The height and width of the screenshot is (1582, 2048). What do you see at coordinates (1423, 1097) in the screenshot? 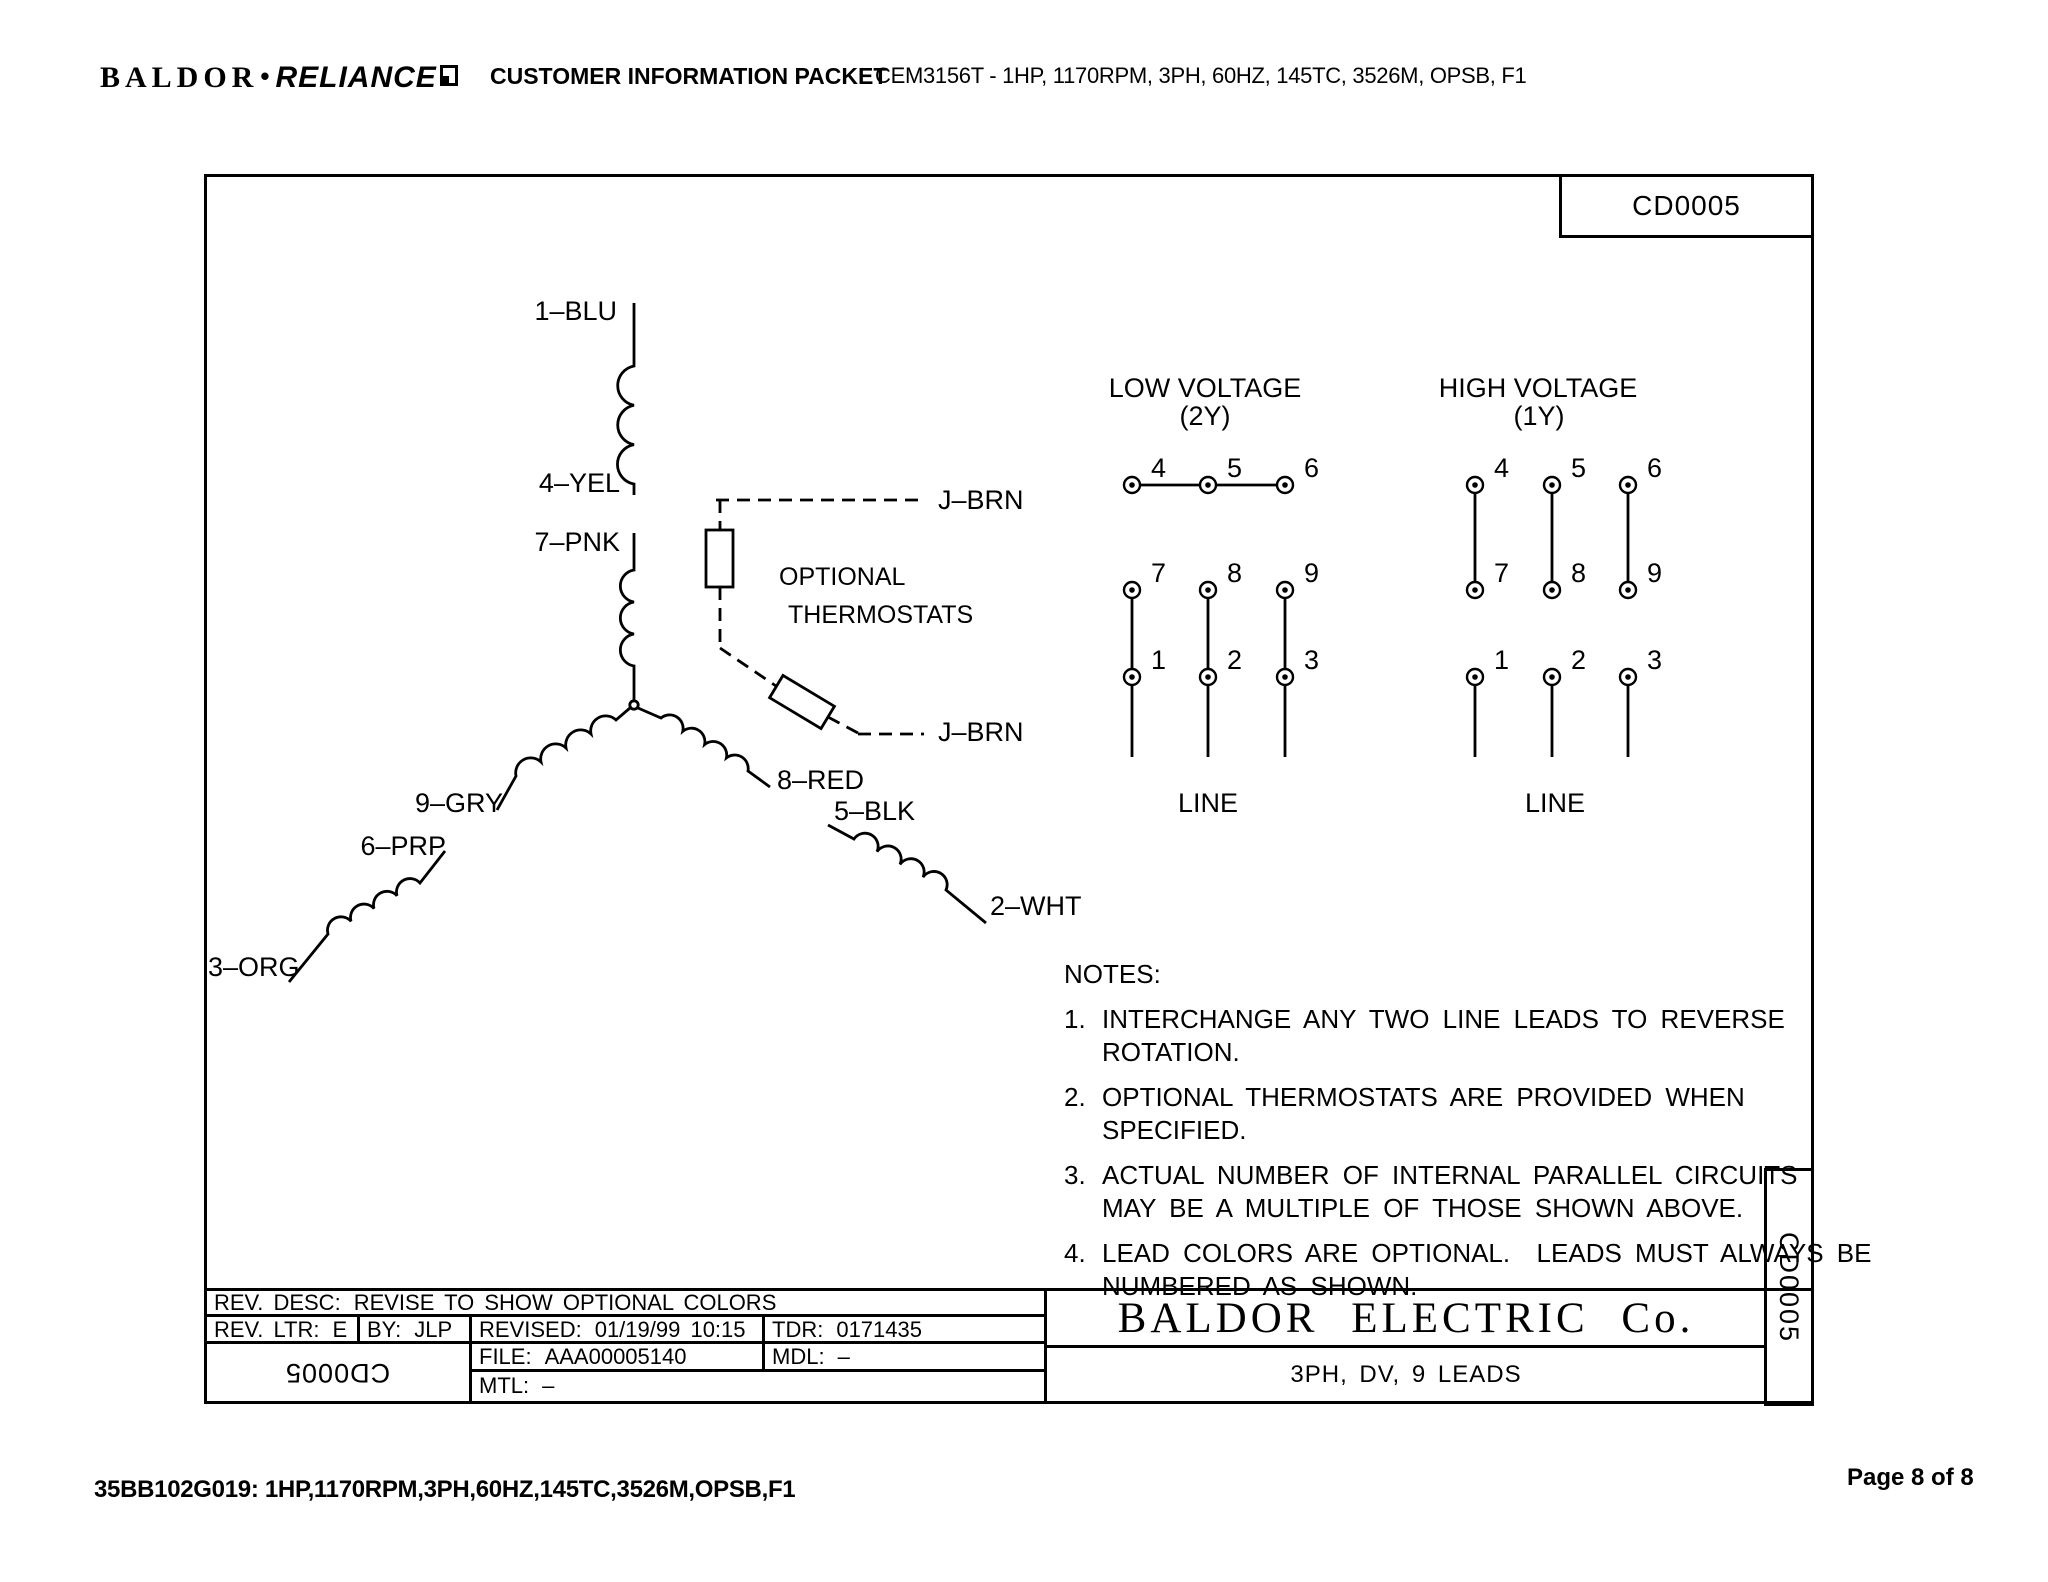
I see `note-text-line: OPTIONAL THERMOSTATS ARE PROVIDED WHEN` at bounding box center [1423, 1097].